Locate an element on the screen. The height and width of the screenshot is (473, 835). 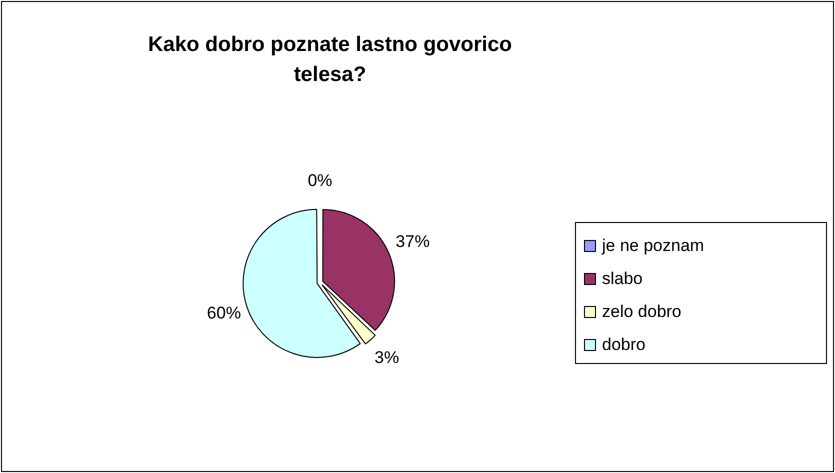
legend-label: zelo dobro is located at coordinates (642, 312).